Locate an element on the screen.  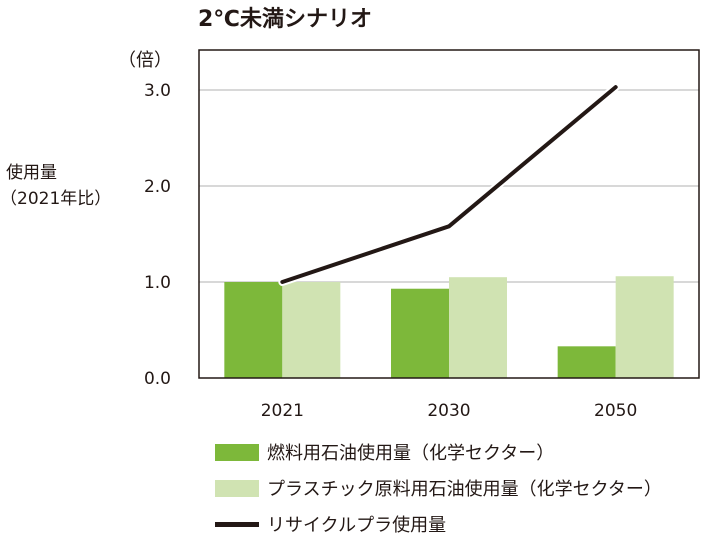
y-axis-label-line2: （2021年比） is located at coordinates (55, 199).